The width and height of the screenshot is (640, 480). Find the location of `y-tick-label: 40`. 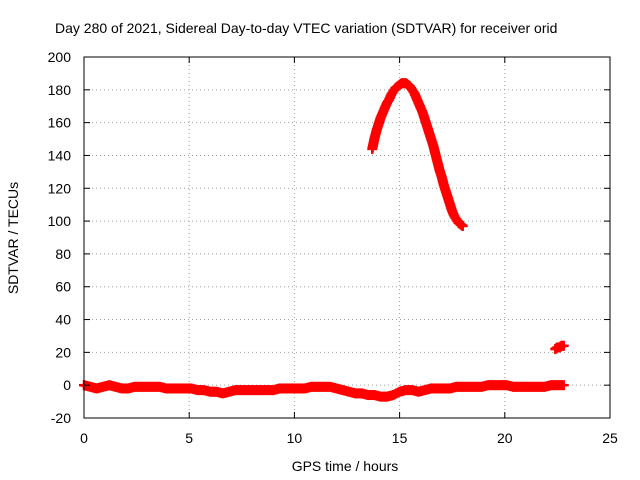

y-tick-label: 40 is located at coordinates (63, 320).